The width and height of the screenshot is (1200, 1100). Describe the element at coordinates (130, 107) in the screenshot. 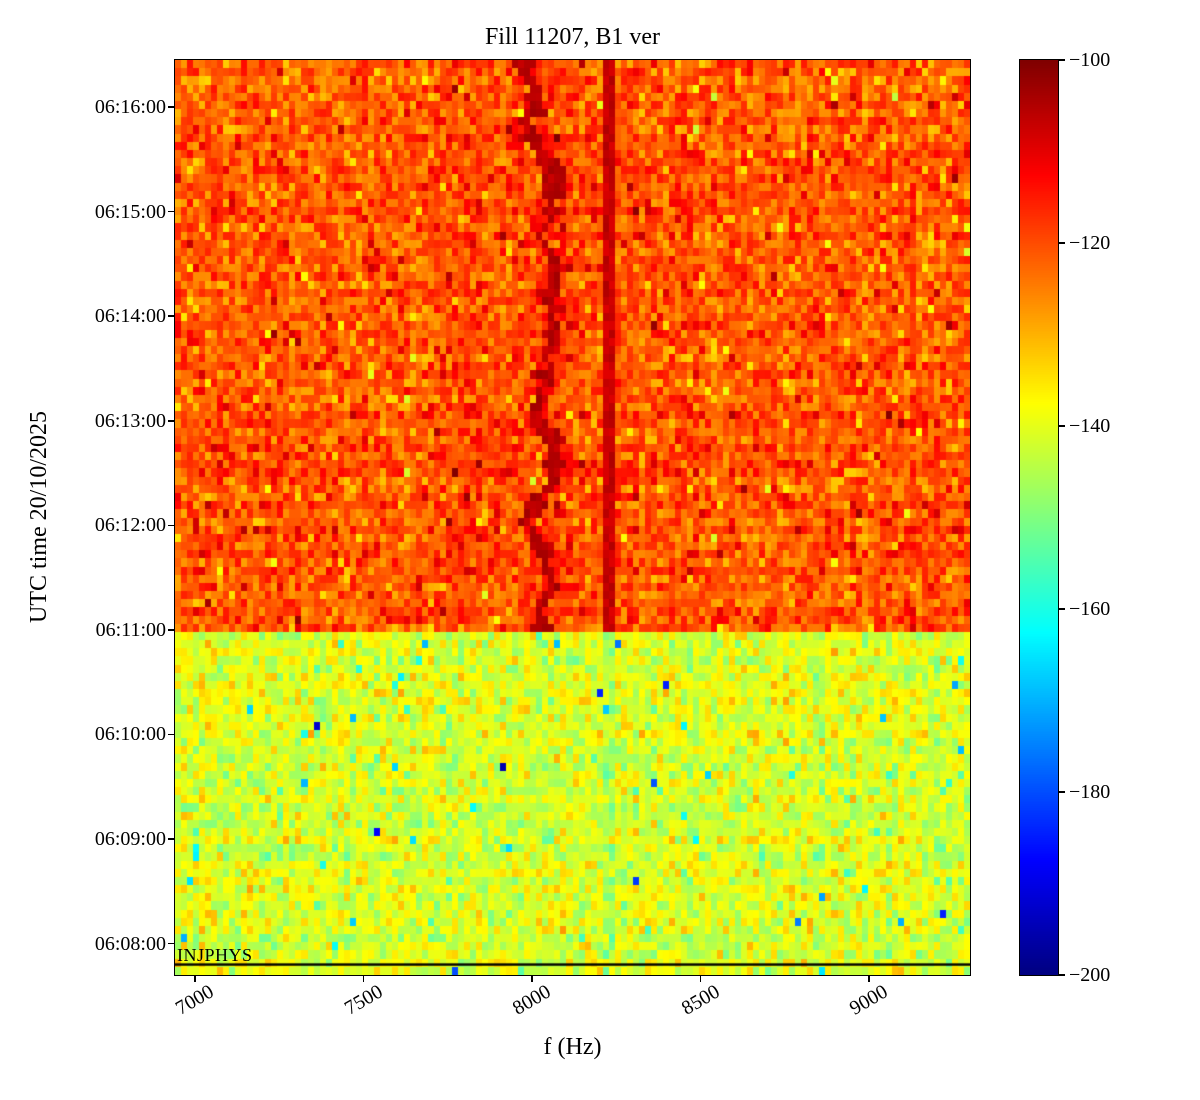

I see `y-tick-label: 06:16:00` at that location.